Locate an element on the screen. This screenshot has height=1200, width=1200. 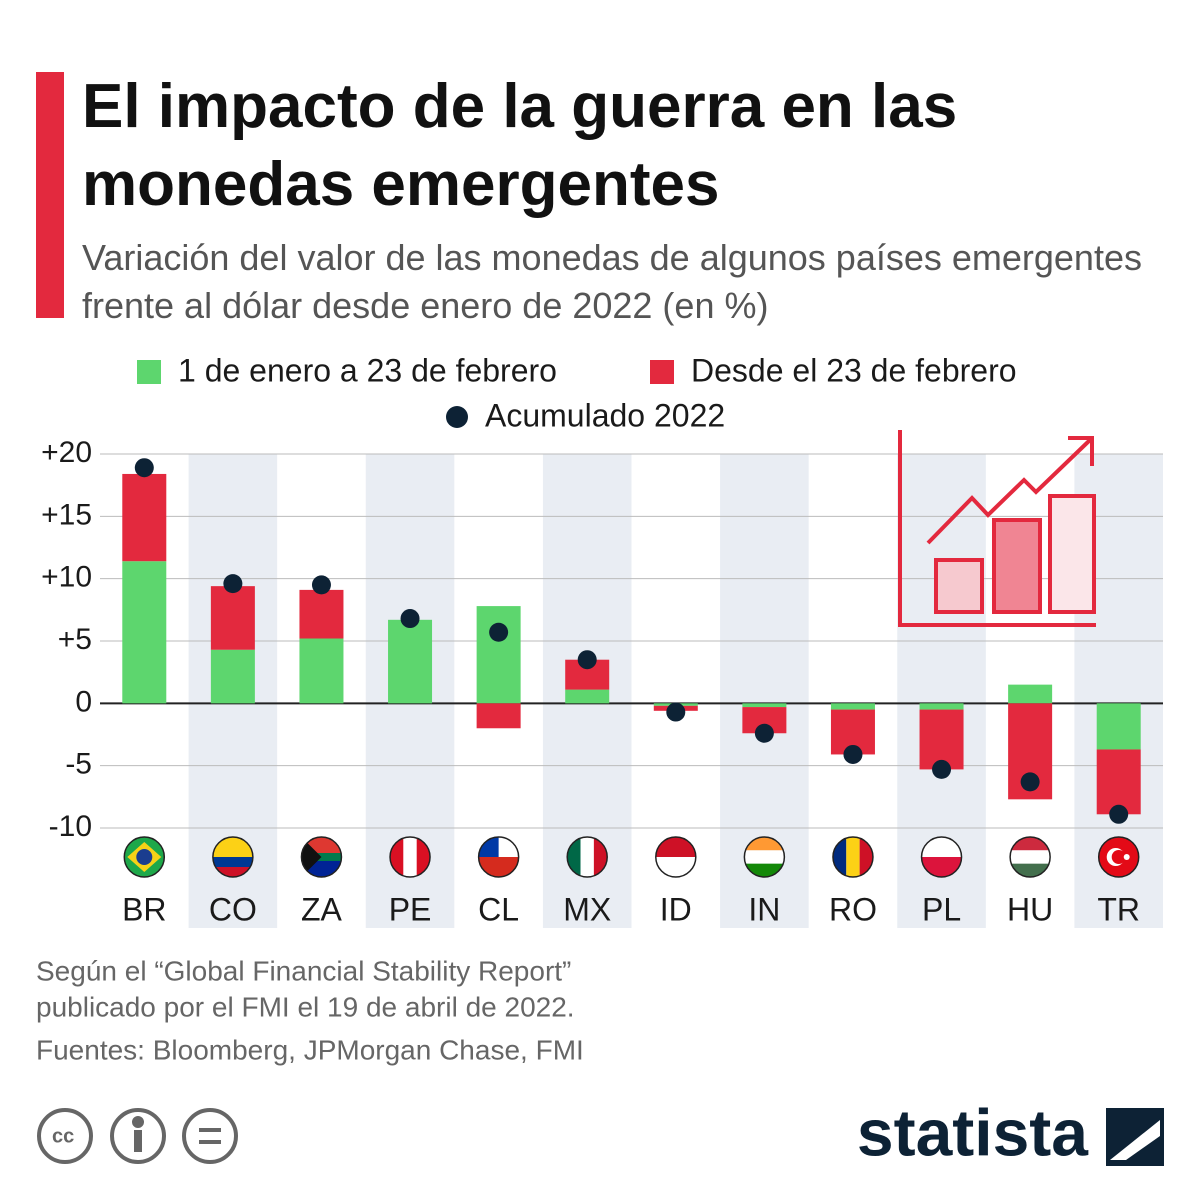
y-tick-label: -10 is located at coordinates (70, 826).